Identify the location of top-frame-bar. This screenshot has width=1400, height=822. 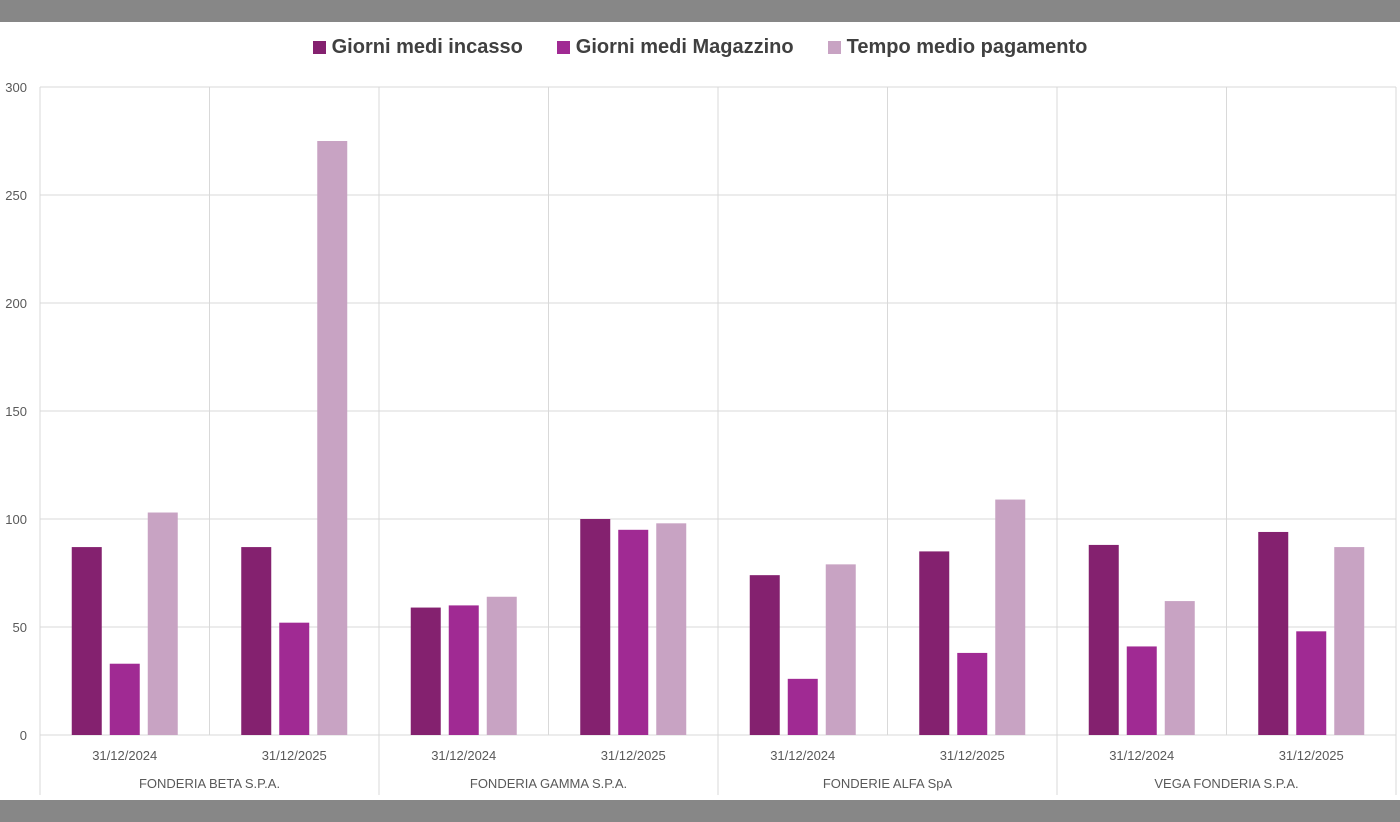
(700, 11).